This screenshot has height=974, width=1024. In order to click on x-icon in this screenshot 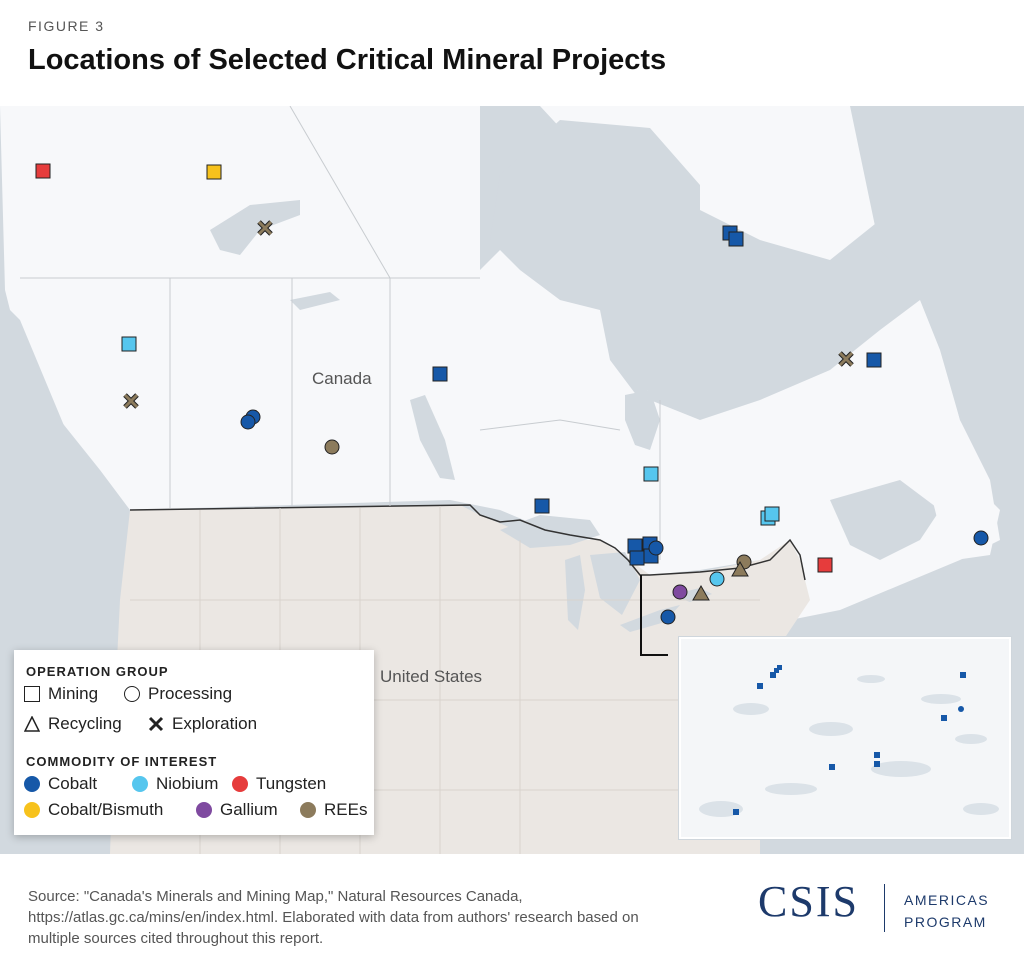, I will do `click(156, 724)`.